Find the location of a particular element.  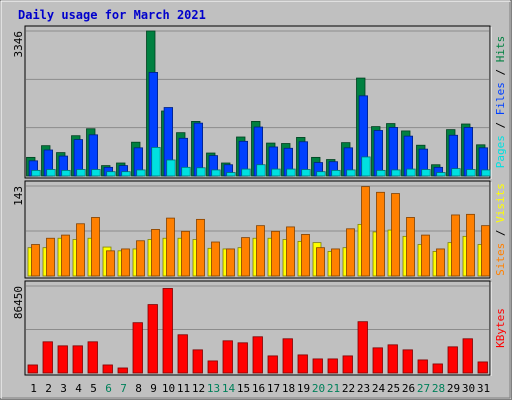

legend-files: Files is located at coordinates (500, 98).